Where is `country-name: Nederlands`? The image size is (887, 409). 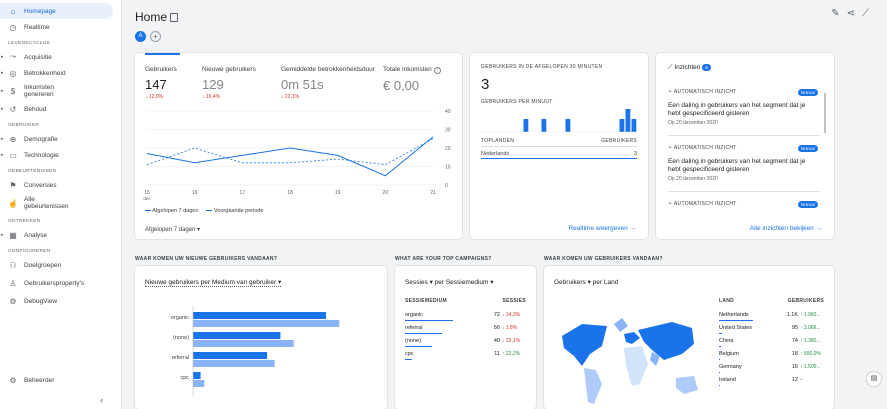 country-name: Nederlands is located at coordinates (495, 154).